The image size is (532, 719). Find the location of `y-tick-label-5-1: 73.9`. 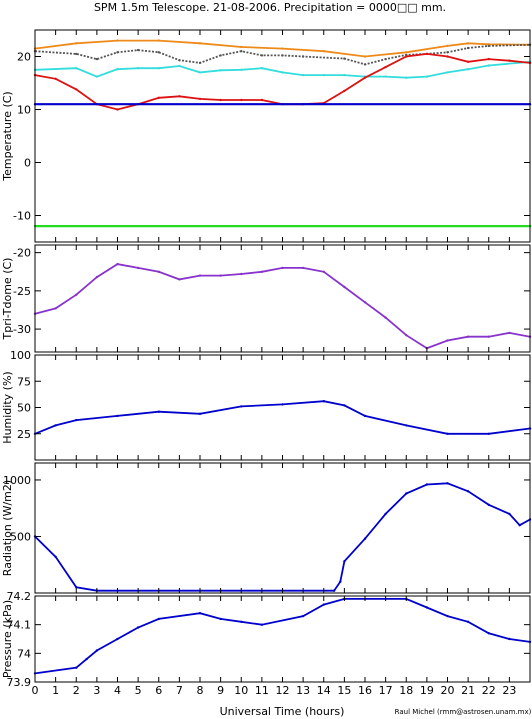

y-tick-label-5-1: 73.9 is located at coordinates (19, 682).